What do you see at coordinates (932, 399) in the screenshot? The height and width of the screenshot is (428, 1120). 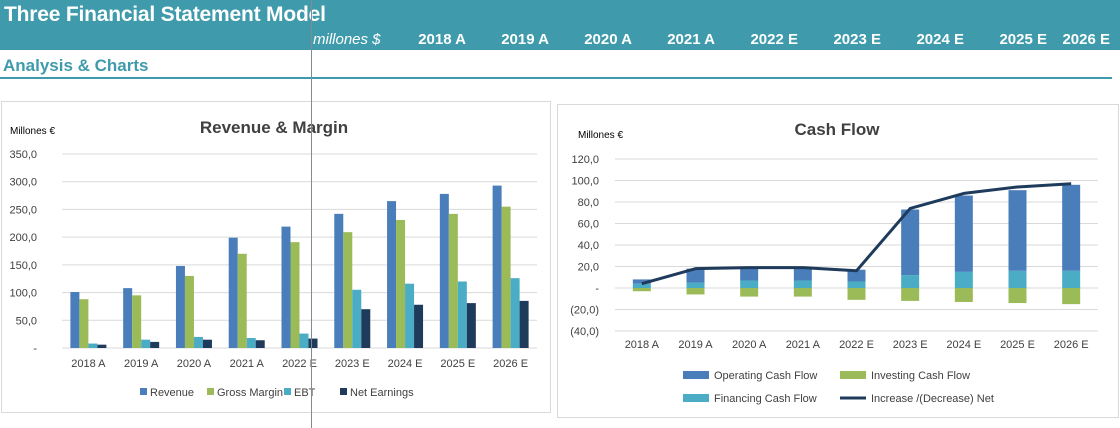 I see `legend-label: Increase /(Decrease) Net` at bounding box center [932, 399].